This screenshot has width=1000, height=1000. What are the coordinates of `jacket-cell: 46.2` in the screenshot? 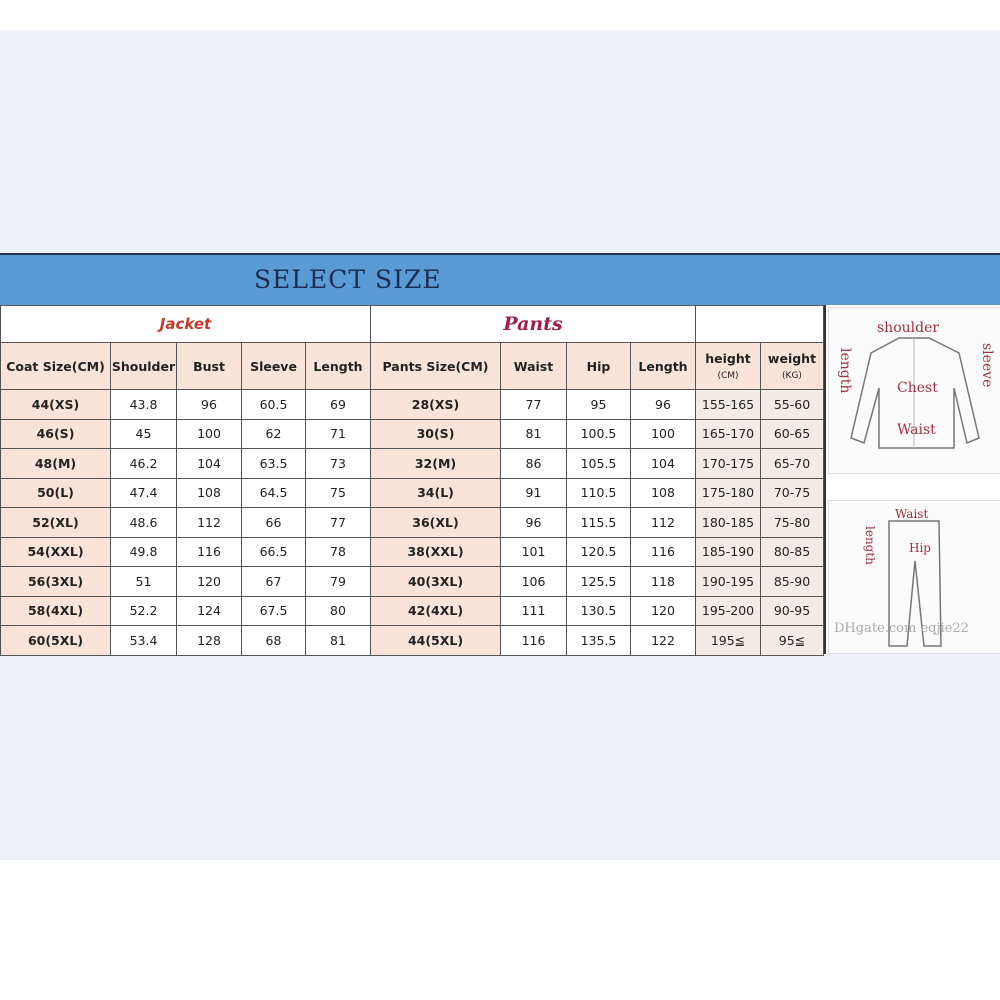 It's located at (143, 463).